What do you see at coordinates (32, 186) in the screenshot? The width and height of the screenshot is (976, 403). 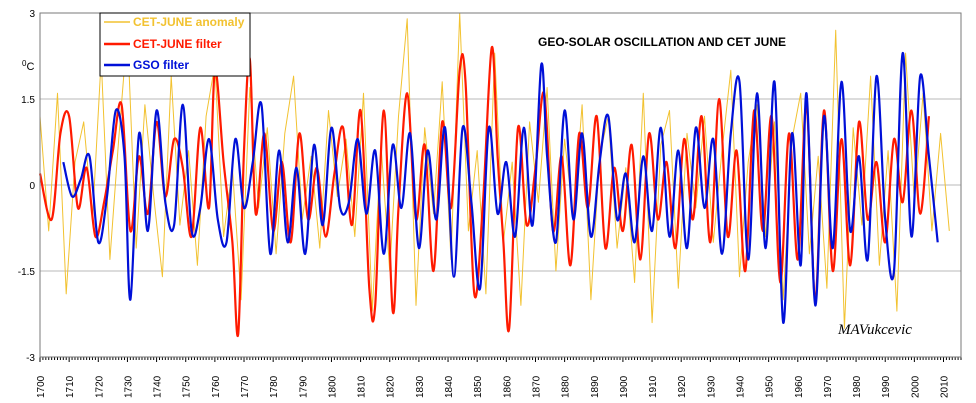 I see `y-tick-label: 0` at bounding box center [32, 186].